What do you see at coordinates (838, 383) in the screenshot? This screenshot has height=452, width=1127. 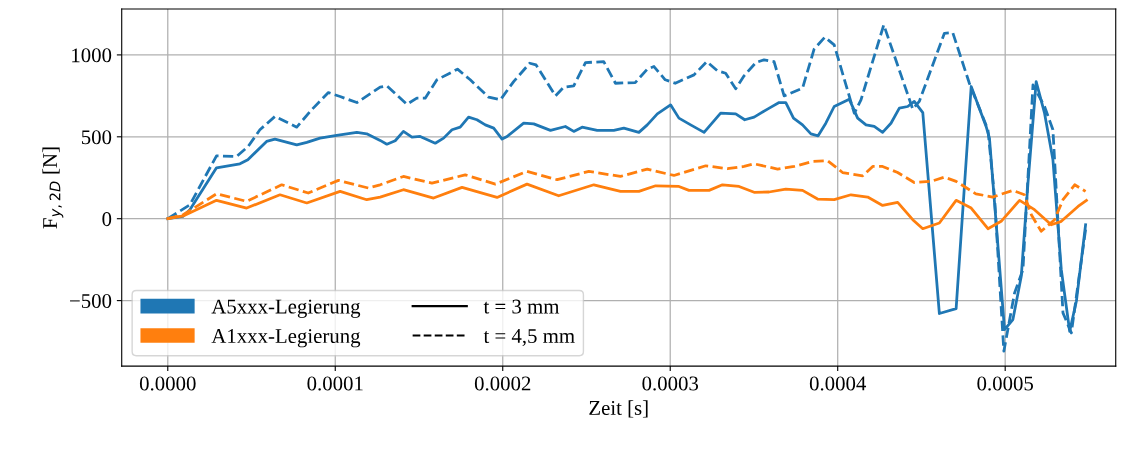 I see `x-tick-label: 0.0004` at bounding box center [838, 383].